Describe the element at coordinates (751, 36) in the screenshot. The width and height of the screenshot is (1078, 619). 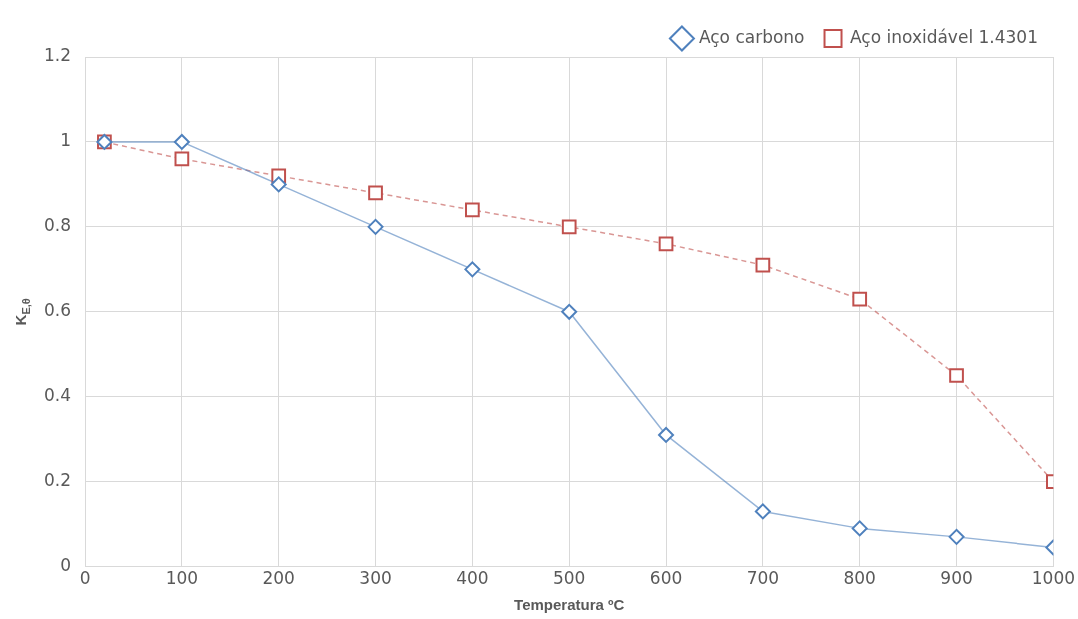
I see `legend-label: Aço carbono` at that location.